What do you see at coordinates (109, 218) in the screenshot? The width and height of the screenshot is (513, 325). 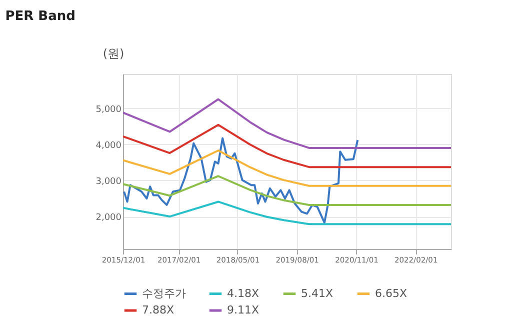 I see `y-tick-label: 2,000` at bounding box center [109, 218].